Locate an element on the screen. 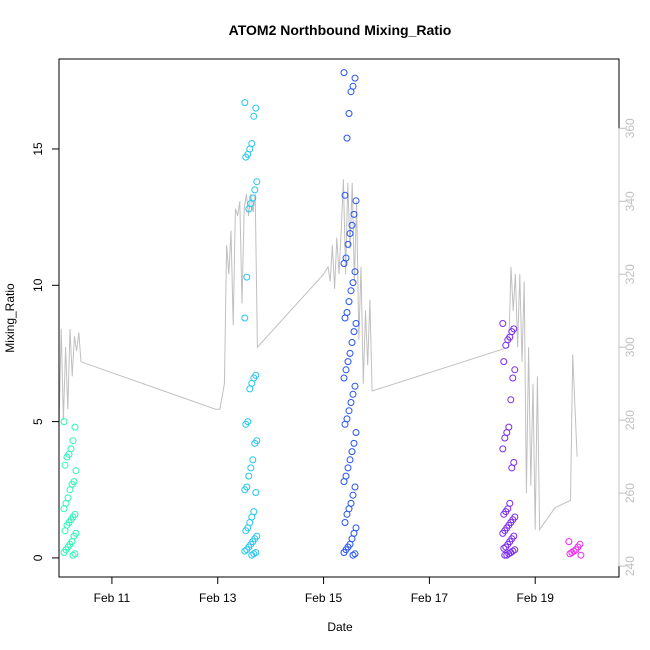 This screenshot has width=650, height=650. y-tick-label-right: 340 is located at coordinates (630, 201).